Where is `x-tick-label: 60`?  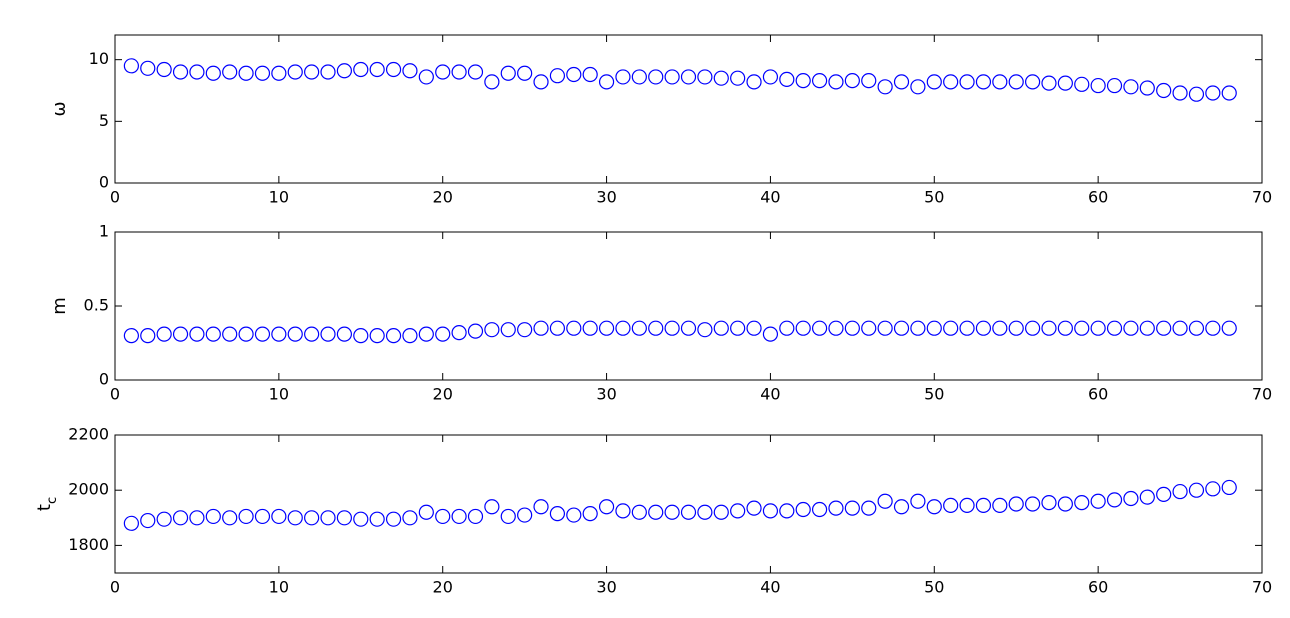 x-tick-label: 60 is located at coordinates (1098, 197).